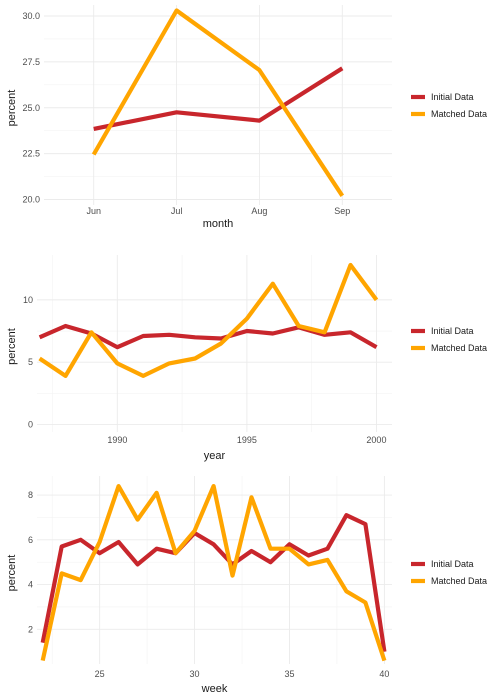 The image size is (500, 700). Describe the element at coordinates (100, 674) in the screenshot. I see `x-tick-label: 25` at that location.